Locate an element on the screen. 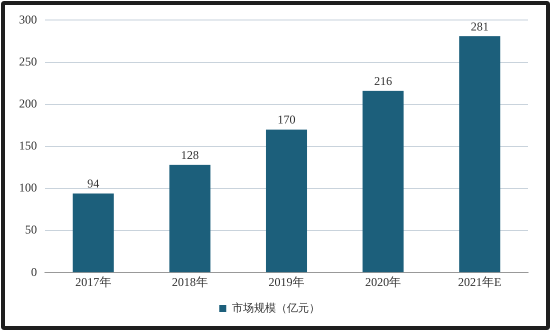  y-tick-label: 250 is located at coordinates (28, 61).